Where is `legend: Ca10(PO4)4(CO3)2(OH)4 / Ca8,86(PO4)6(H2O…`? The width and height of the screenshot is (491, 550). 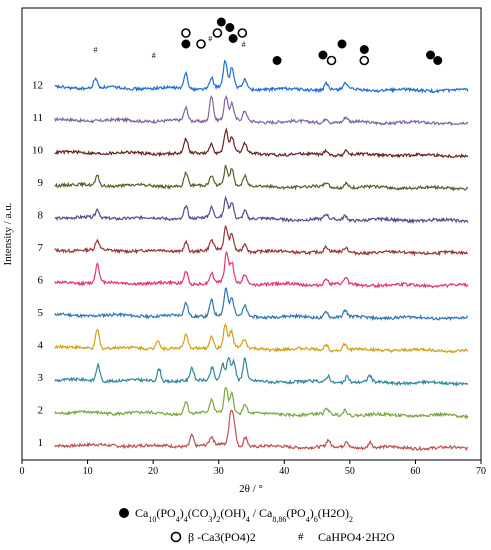
legend: Ca10(PO4)4(CO3)2(OH)4 / Ca8,86(PO4)6(H2O… is located at coordinates (257, 525).